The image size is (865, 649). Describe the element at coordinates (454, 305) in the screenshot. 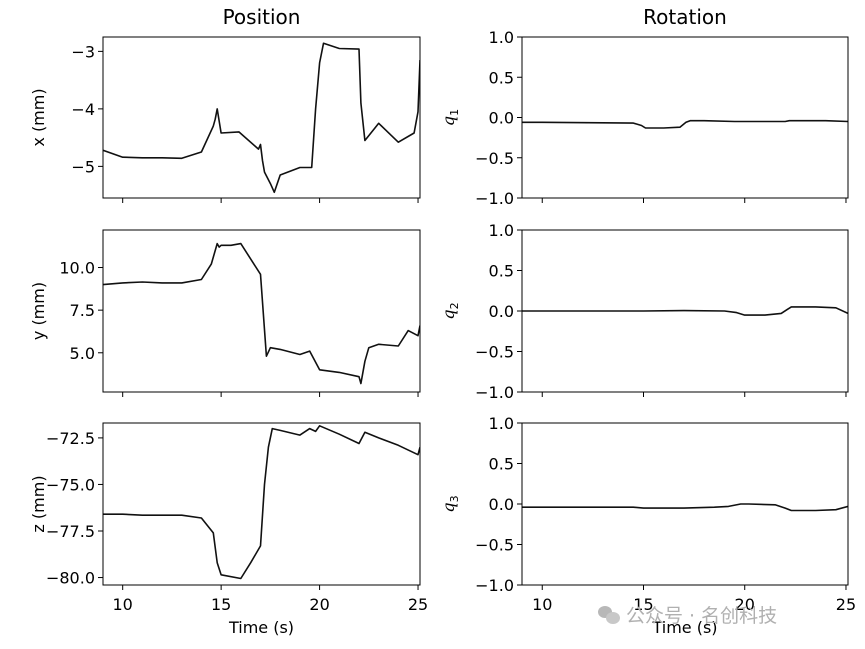

I see `y-axis-label-subscript: 2` at that location.